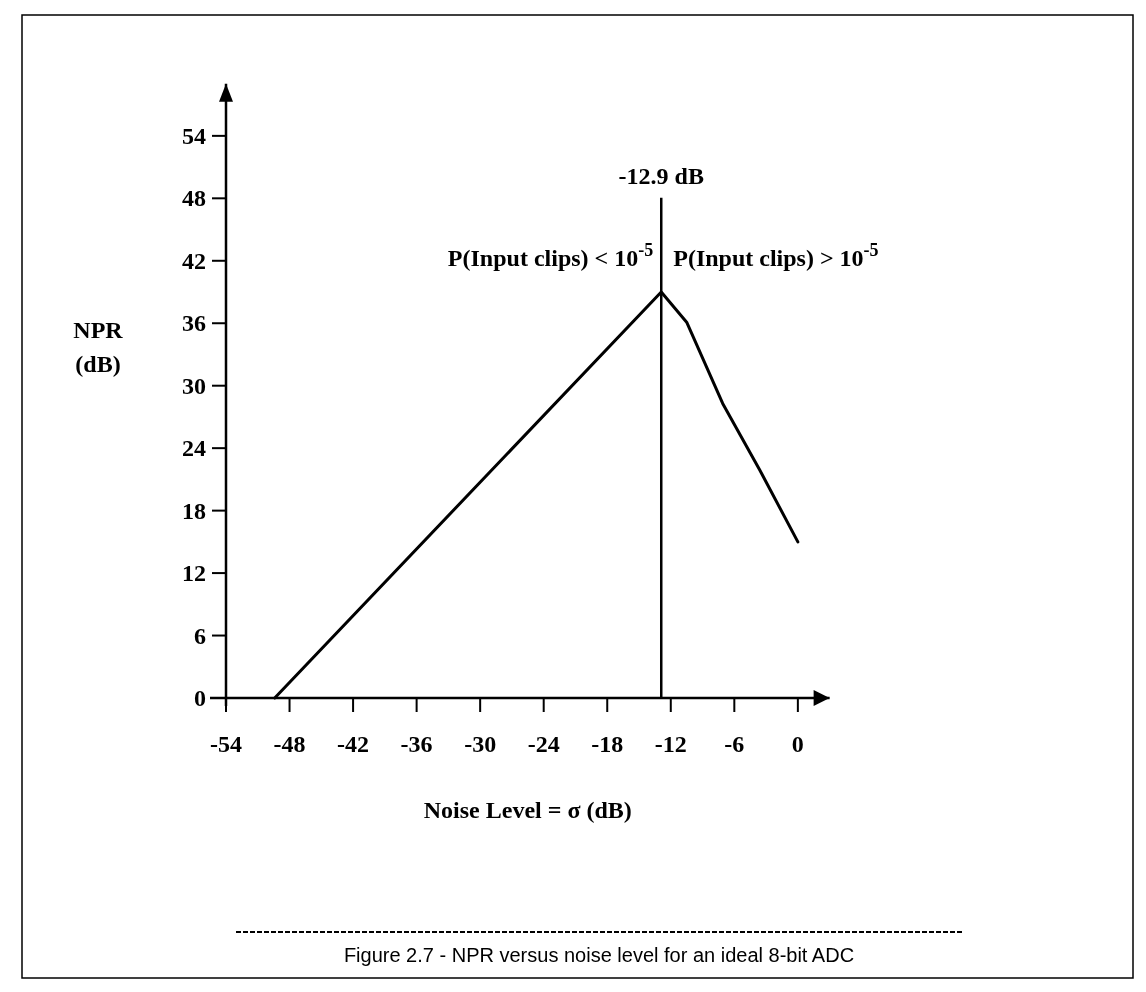  What do you see at coordinates (734, 744) in the screenshot?
I see `x-tick-label: -6` at bounding box center [734, 744].